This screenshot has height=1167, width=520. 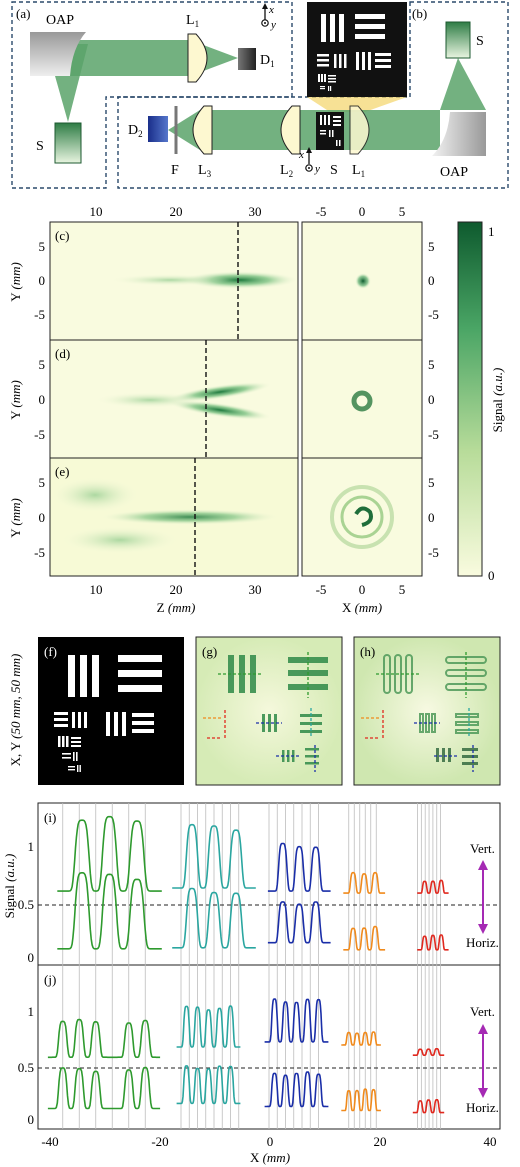 What do you see at coordinates (202, 130) in the screenshot?
I see `lens-L3` at bounding box center [202, 130].